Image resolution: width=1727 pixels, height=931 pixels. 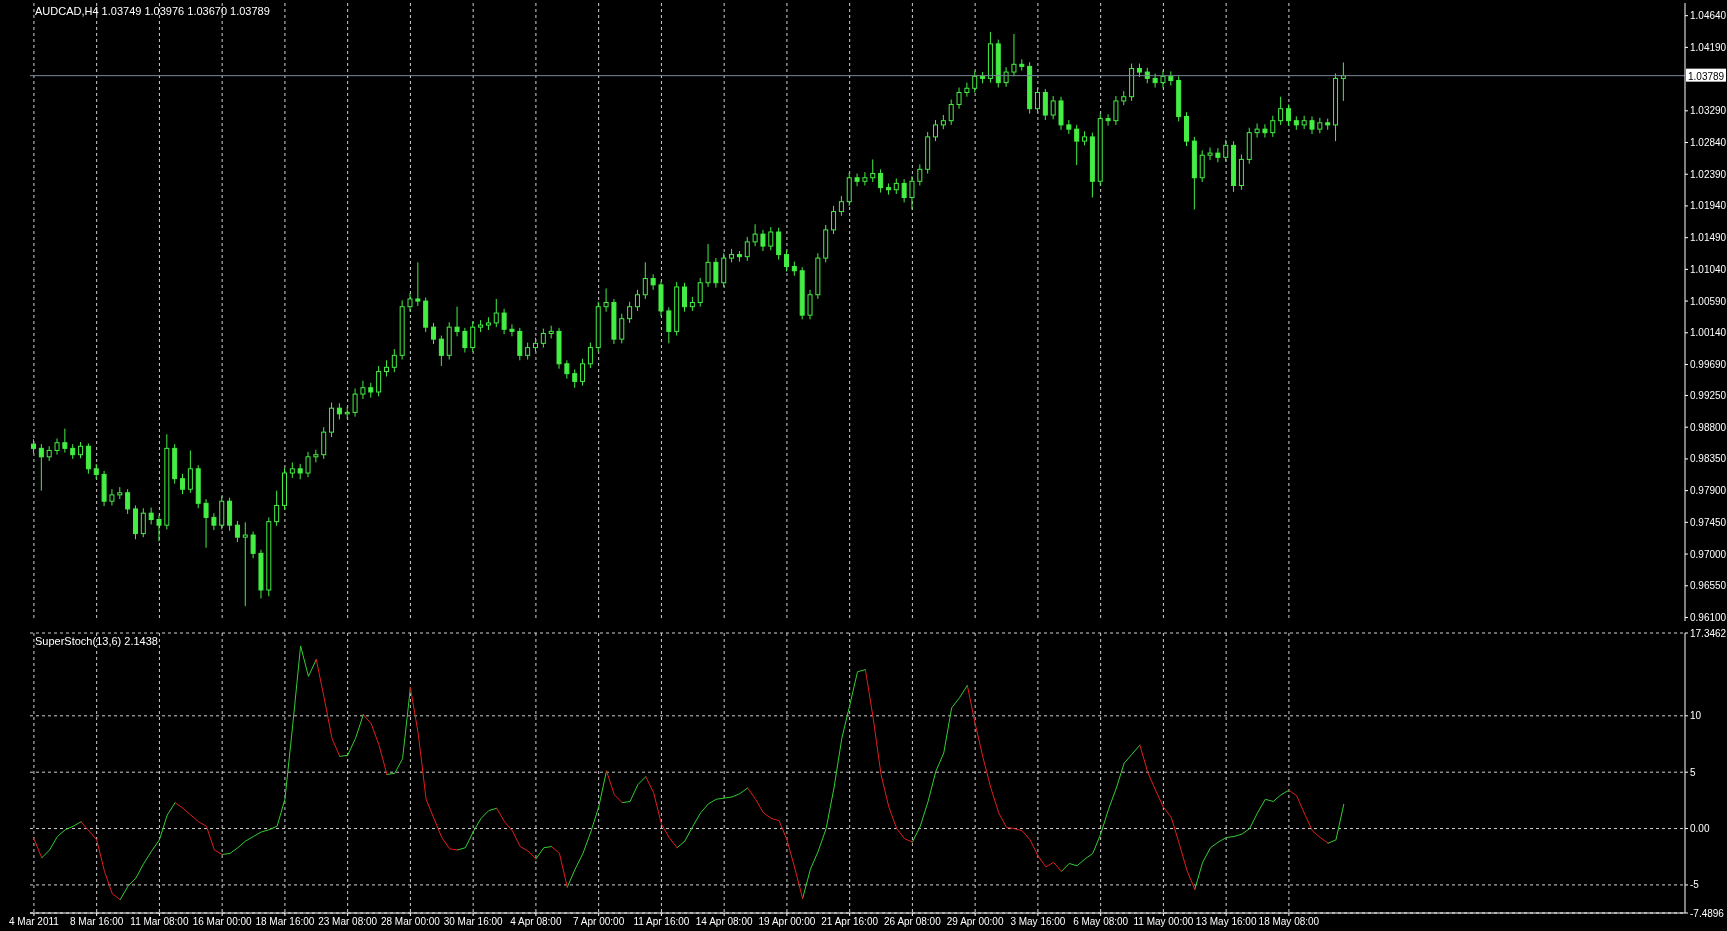 What do you see at coordinates (1708, 206) in the screenshot?
I see `y-tick-label: 1.01940` at bounding box center [1708, 206].